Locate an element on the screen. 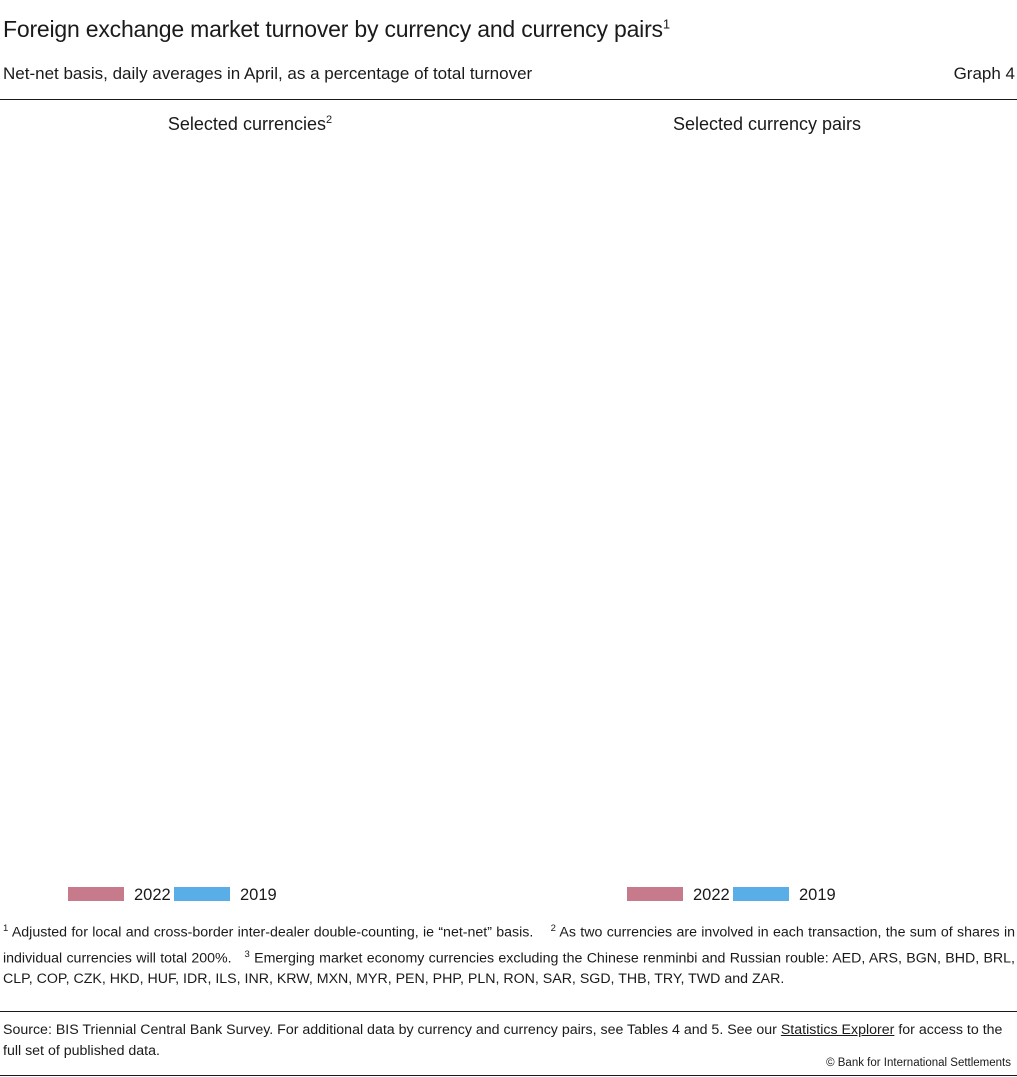 Image resolution: width=1017 pixels, height=1077 pixels. data-label-2019: 5.0 is located at coordinates (8, 101).